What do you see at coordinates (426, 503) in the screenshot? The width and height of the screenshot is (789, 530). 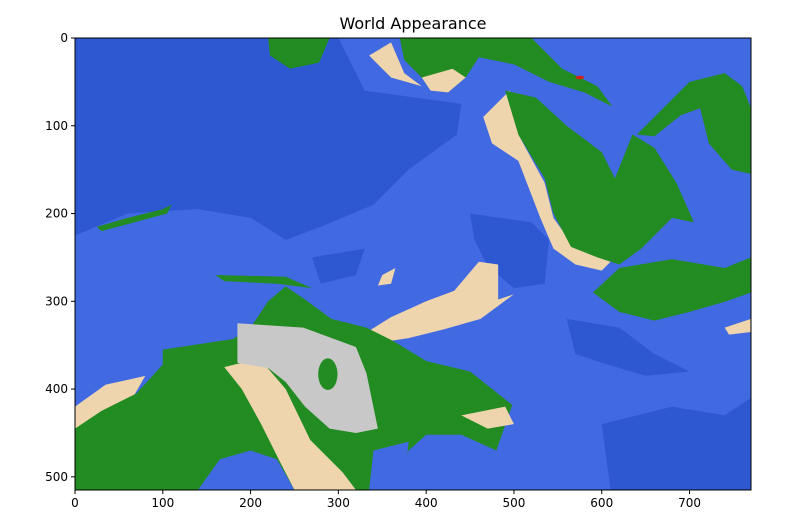 I see `x-tick-label: 400` at bounding box center [426, 503].